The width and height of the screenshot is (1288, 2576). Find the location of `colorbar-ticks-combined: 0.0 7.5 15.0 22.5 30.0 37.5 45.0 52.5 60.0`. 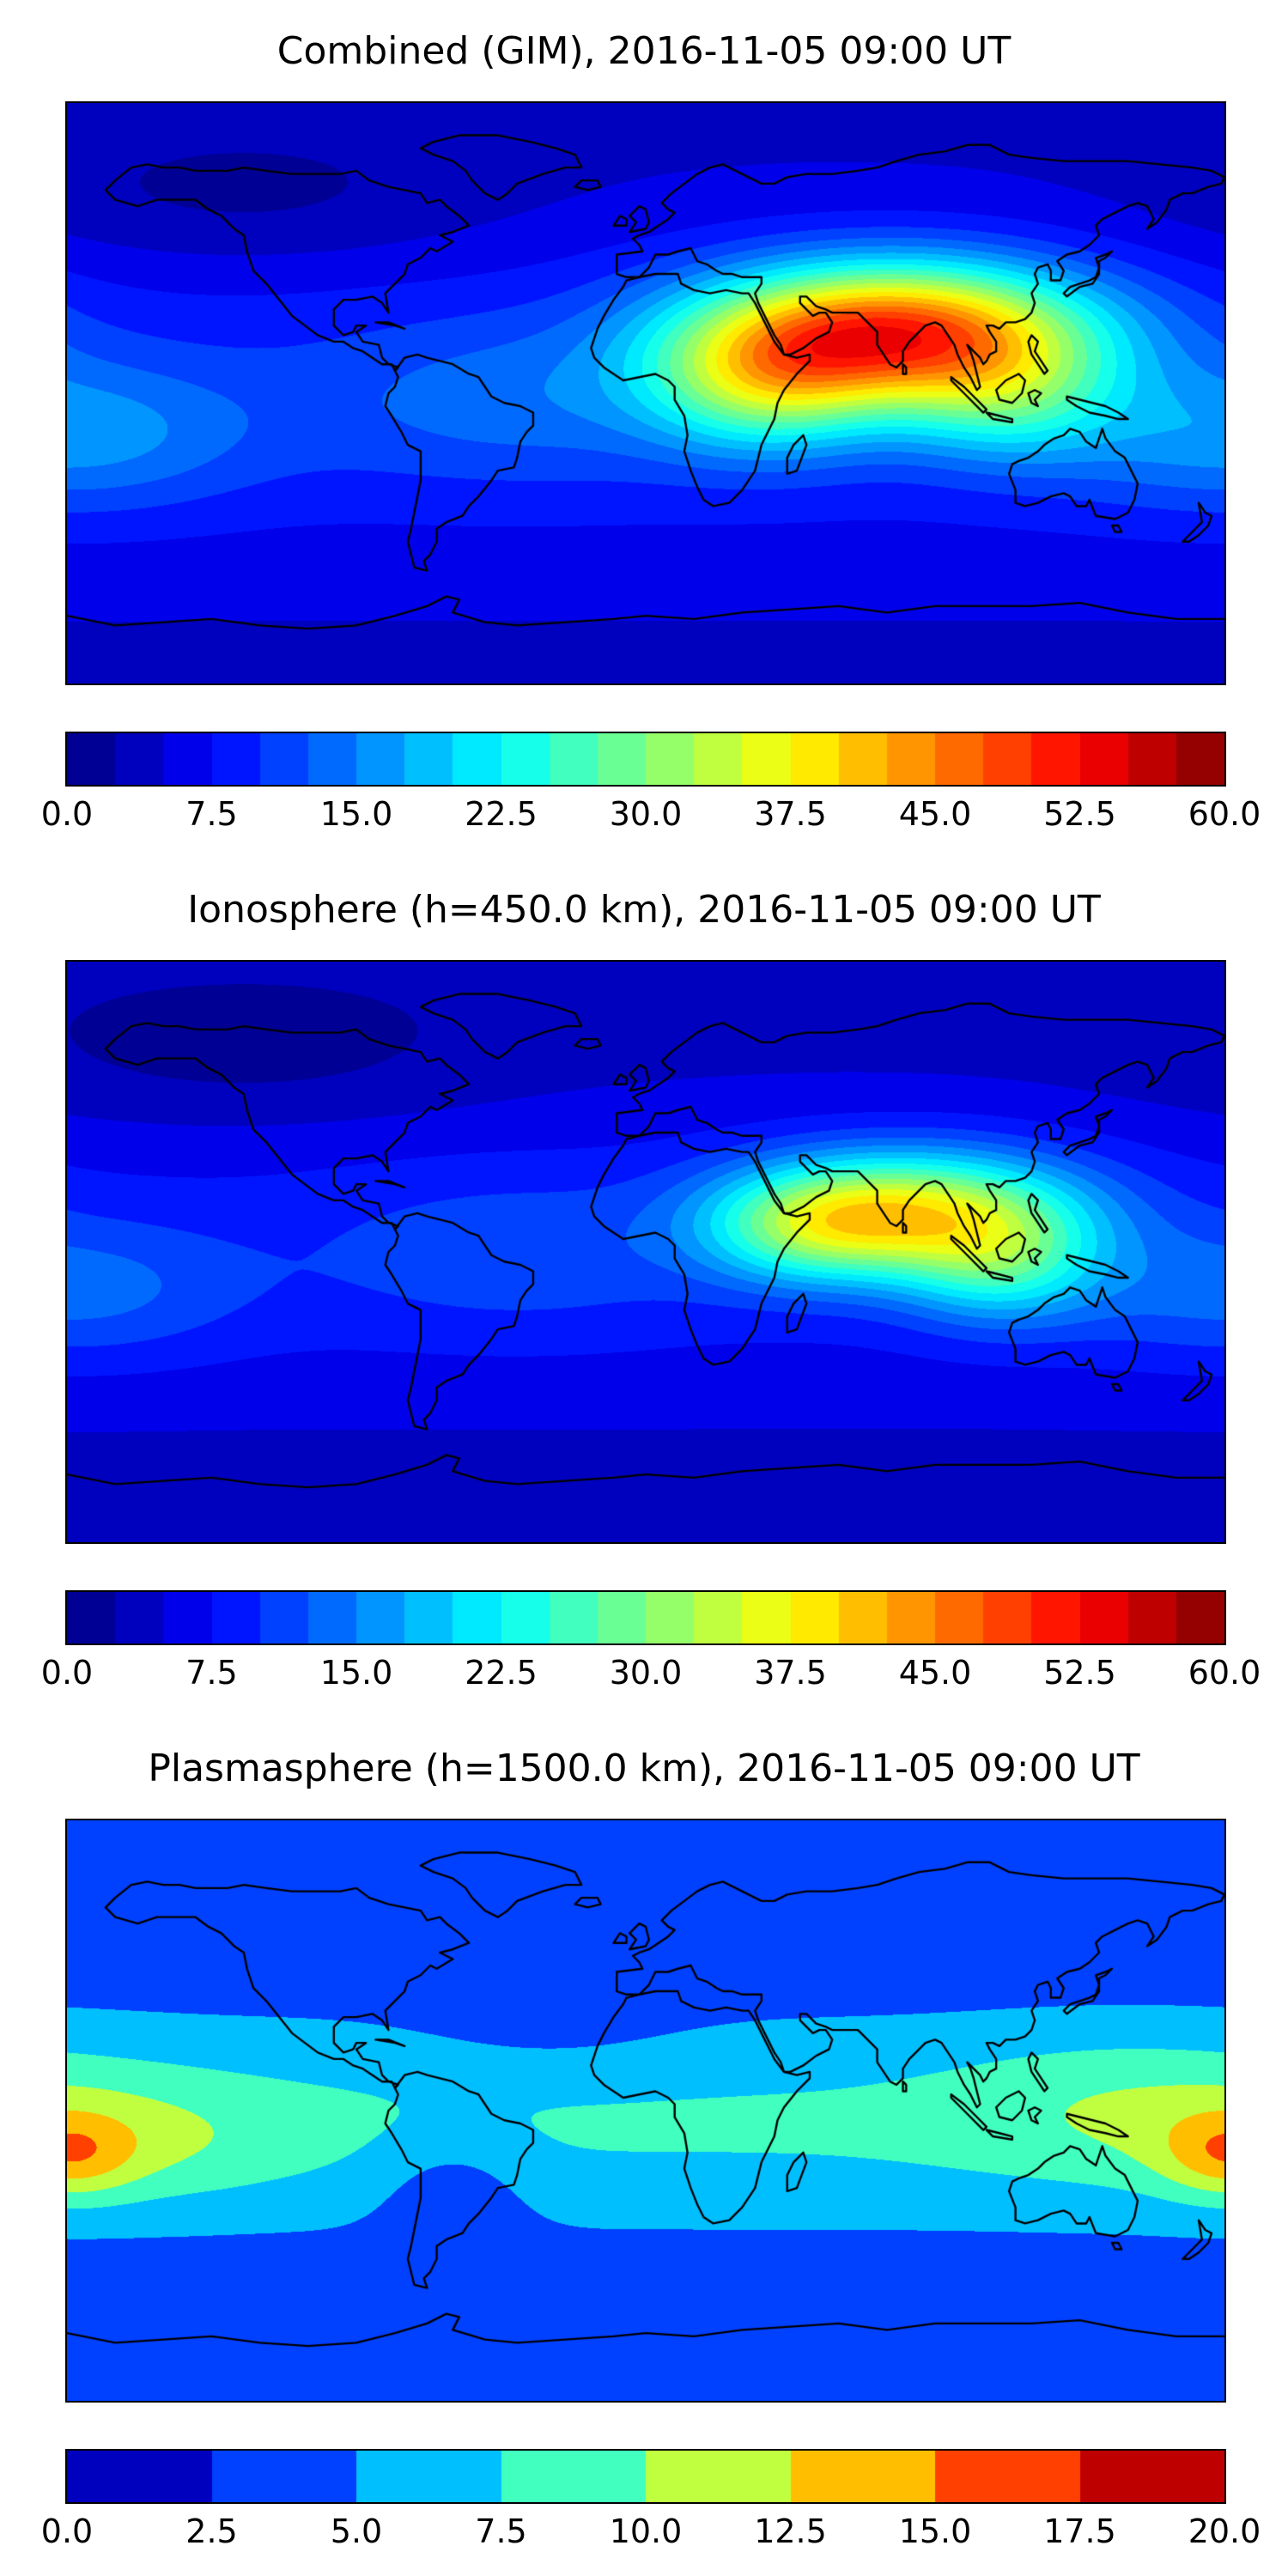

colorbar-ticks-combined: 0.0 7.5 15.0 22.5 30.0 37.5 45.0 52.5 60.0 is located at coordinates (651, 817).